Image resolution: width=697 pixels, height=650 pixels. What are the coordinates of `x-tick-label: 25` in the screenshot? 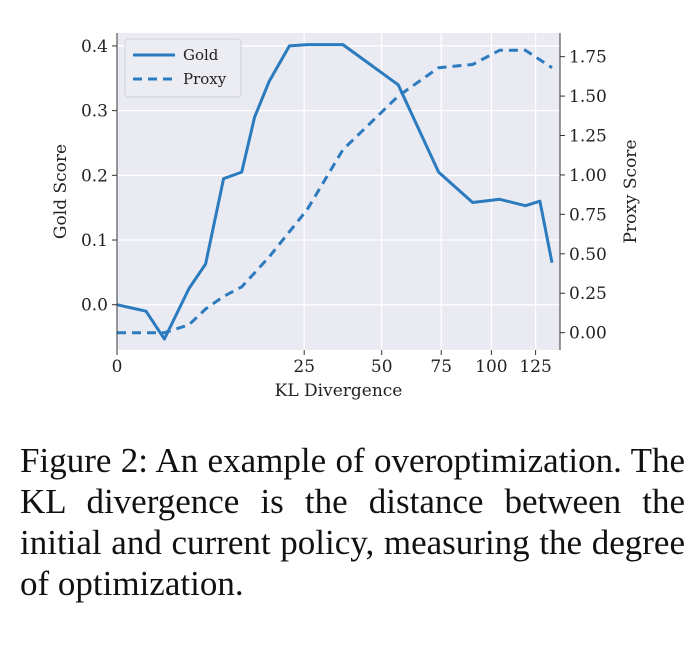 It's located at (304, 367).